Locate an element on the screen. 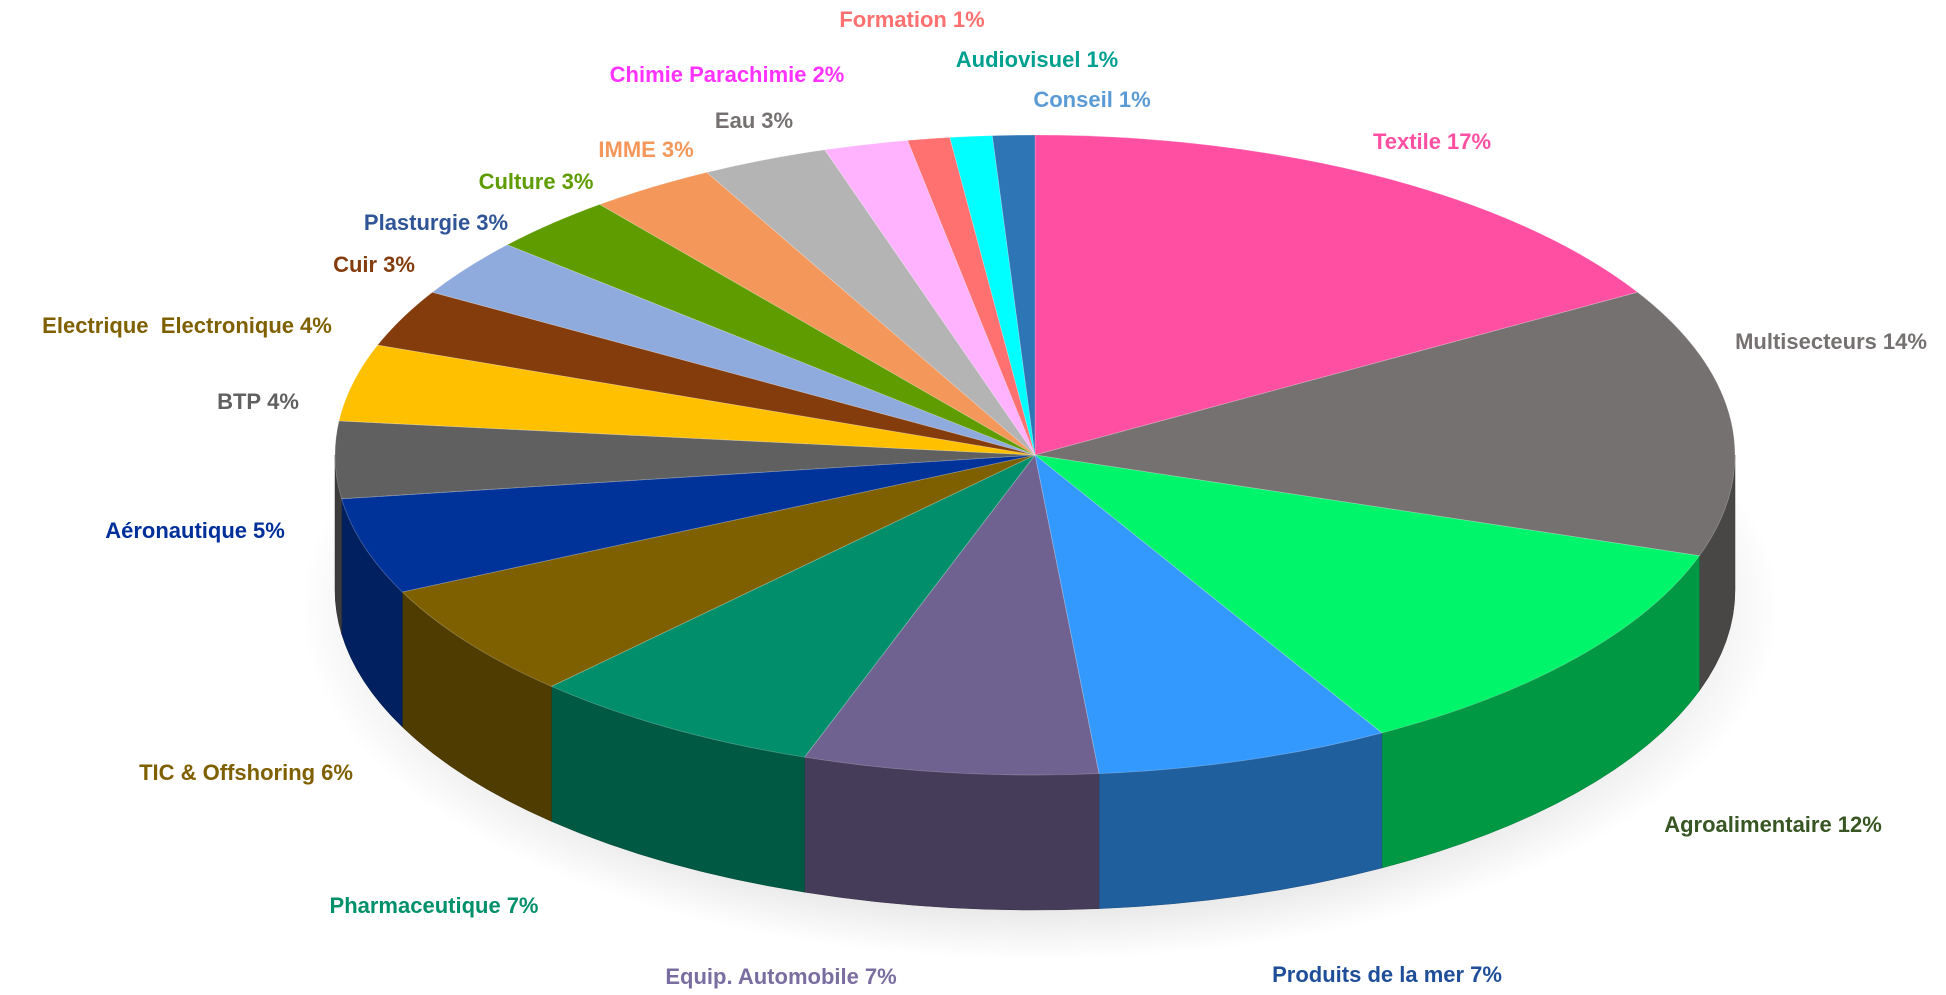  slice-category: Agroalimentaire is located at coordinates (1748, 824).